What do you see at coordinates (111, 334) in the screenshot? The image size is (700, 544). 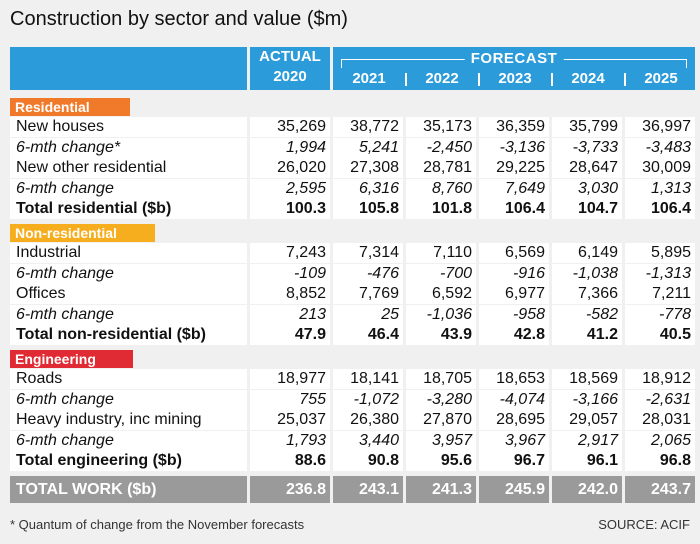 I see `row-label: Total non-residential ($b)` at bounding box center [111, 334].